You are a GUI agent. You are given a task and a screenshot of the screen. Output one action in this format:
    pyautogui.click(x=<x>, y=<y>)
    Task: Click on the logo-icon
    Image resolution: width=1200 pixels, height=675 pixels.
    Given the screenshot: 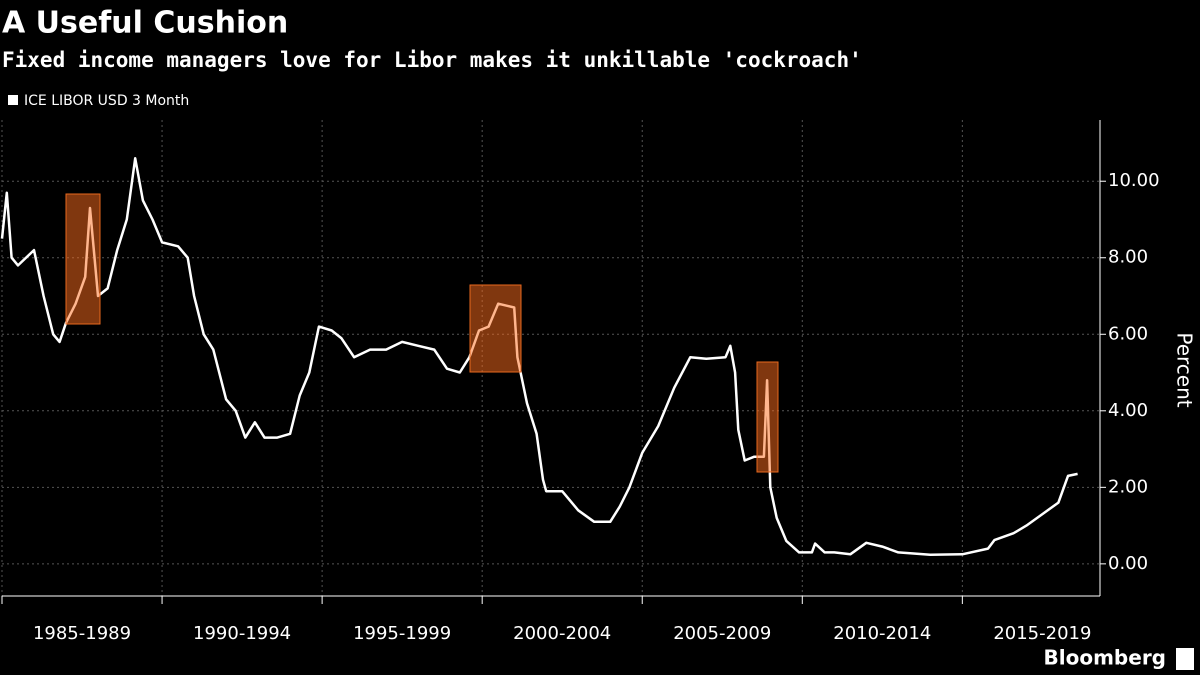 What is the action you would take?
    pyautogui.click(x=1185, y=659)
    